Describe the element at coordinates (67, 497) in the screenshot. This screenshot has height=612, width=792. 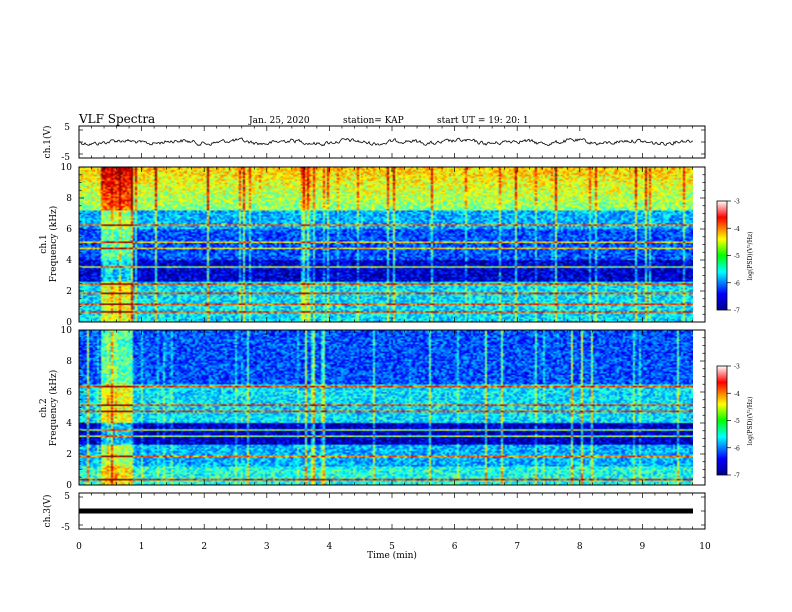
I see `ch3-ytick-max: 5` at that location.